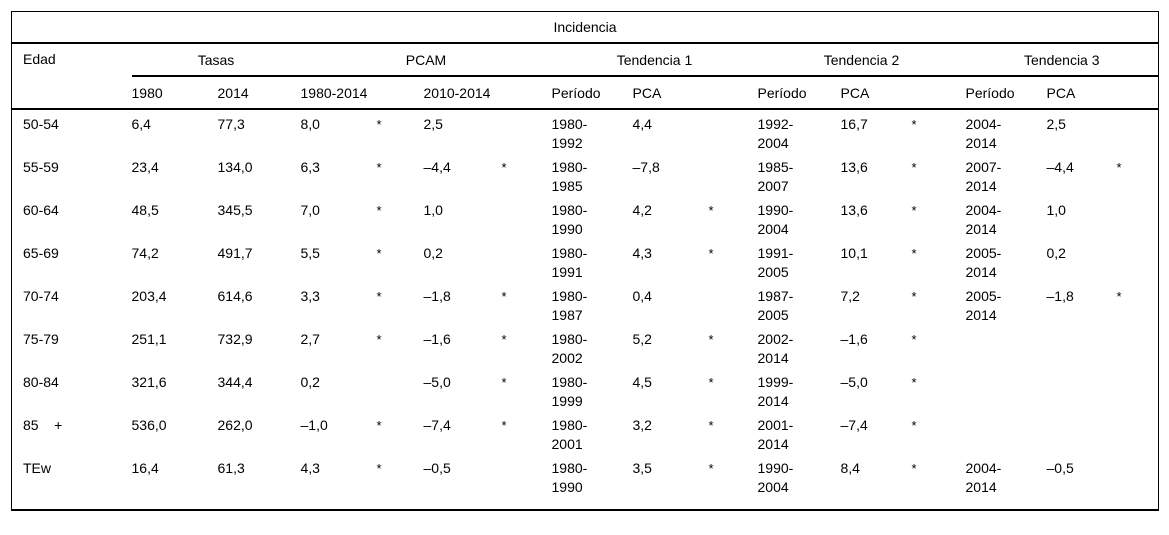  What do you see at coordinates (145, 468) in the screenshot?
I see `cell-tasa-1980: 16,4` at bounding box center [145, 468].